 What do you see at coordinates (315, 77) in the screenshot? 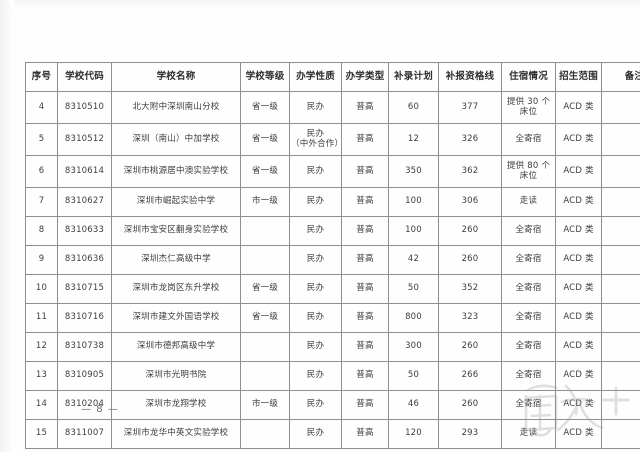
I see `column-header-nature: 办学性质` at bounding box center [315, 77].